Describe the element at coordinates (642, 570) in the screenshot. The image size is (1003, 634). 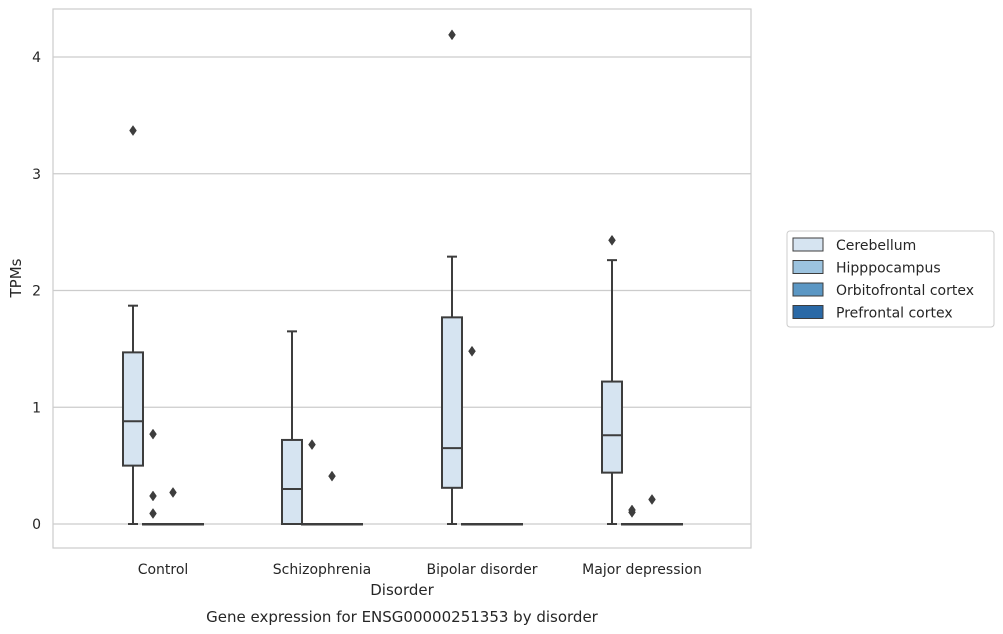
I see `x-tick-label: Major depression` at that location.